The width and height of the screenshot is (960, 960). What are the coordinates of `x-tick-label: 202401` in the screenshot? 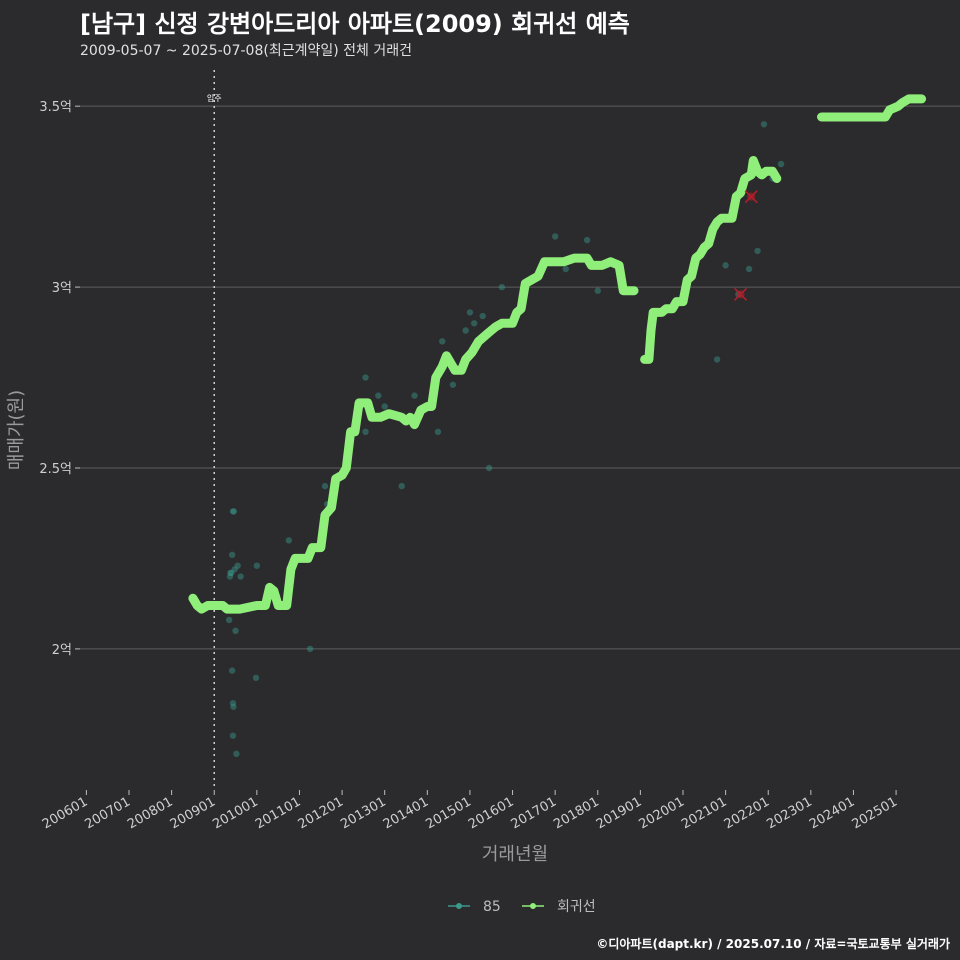 It's located at (832, 813).